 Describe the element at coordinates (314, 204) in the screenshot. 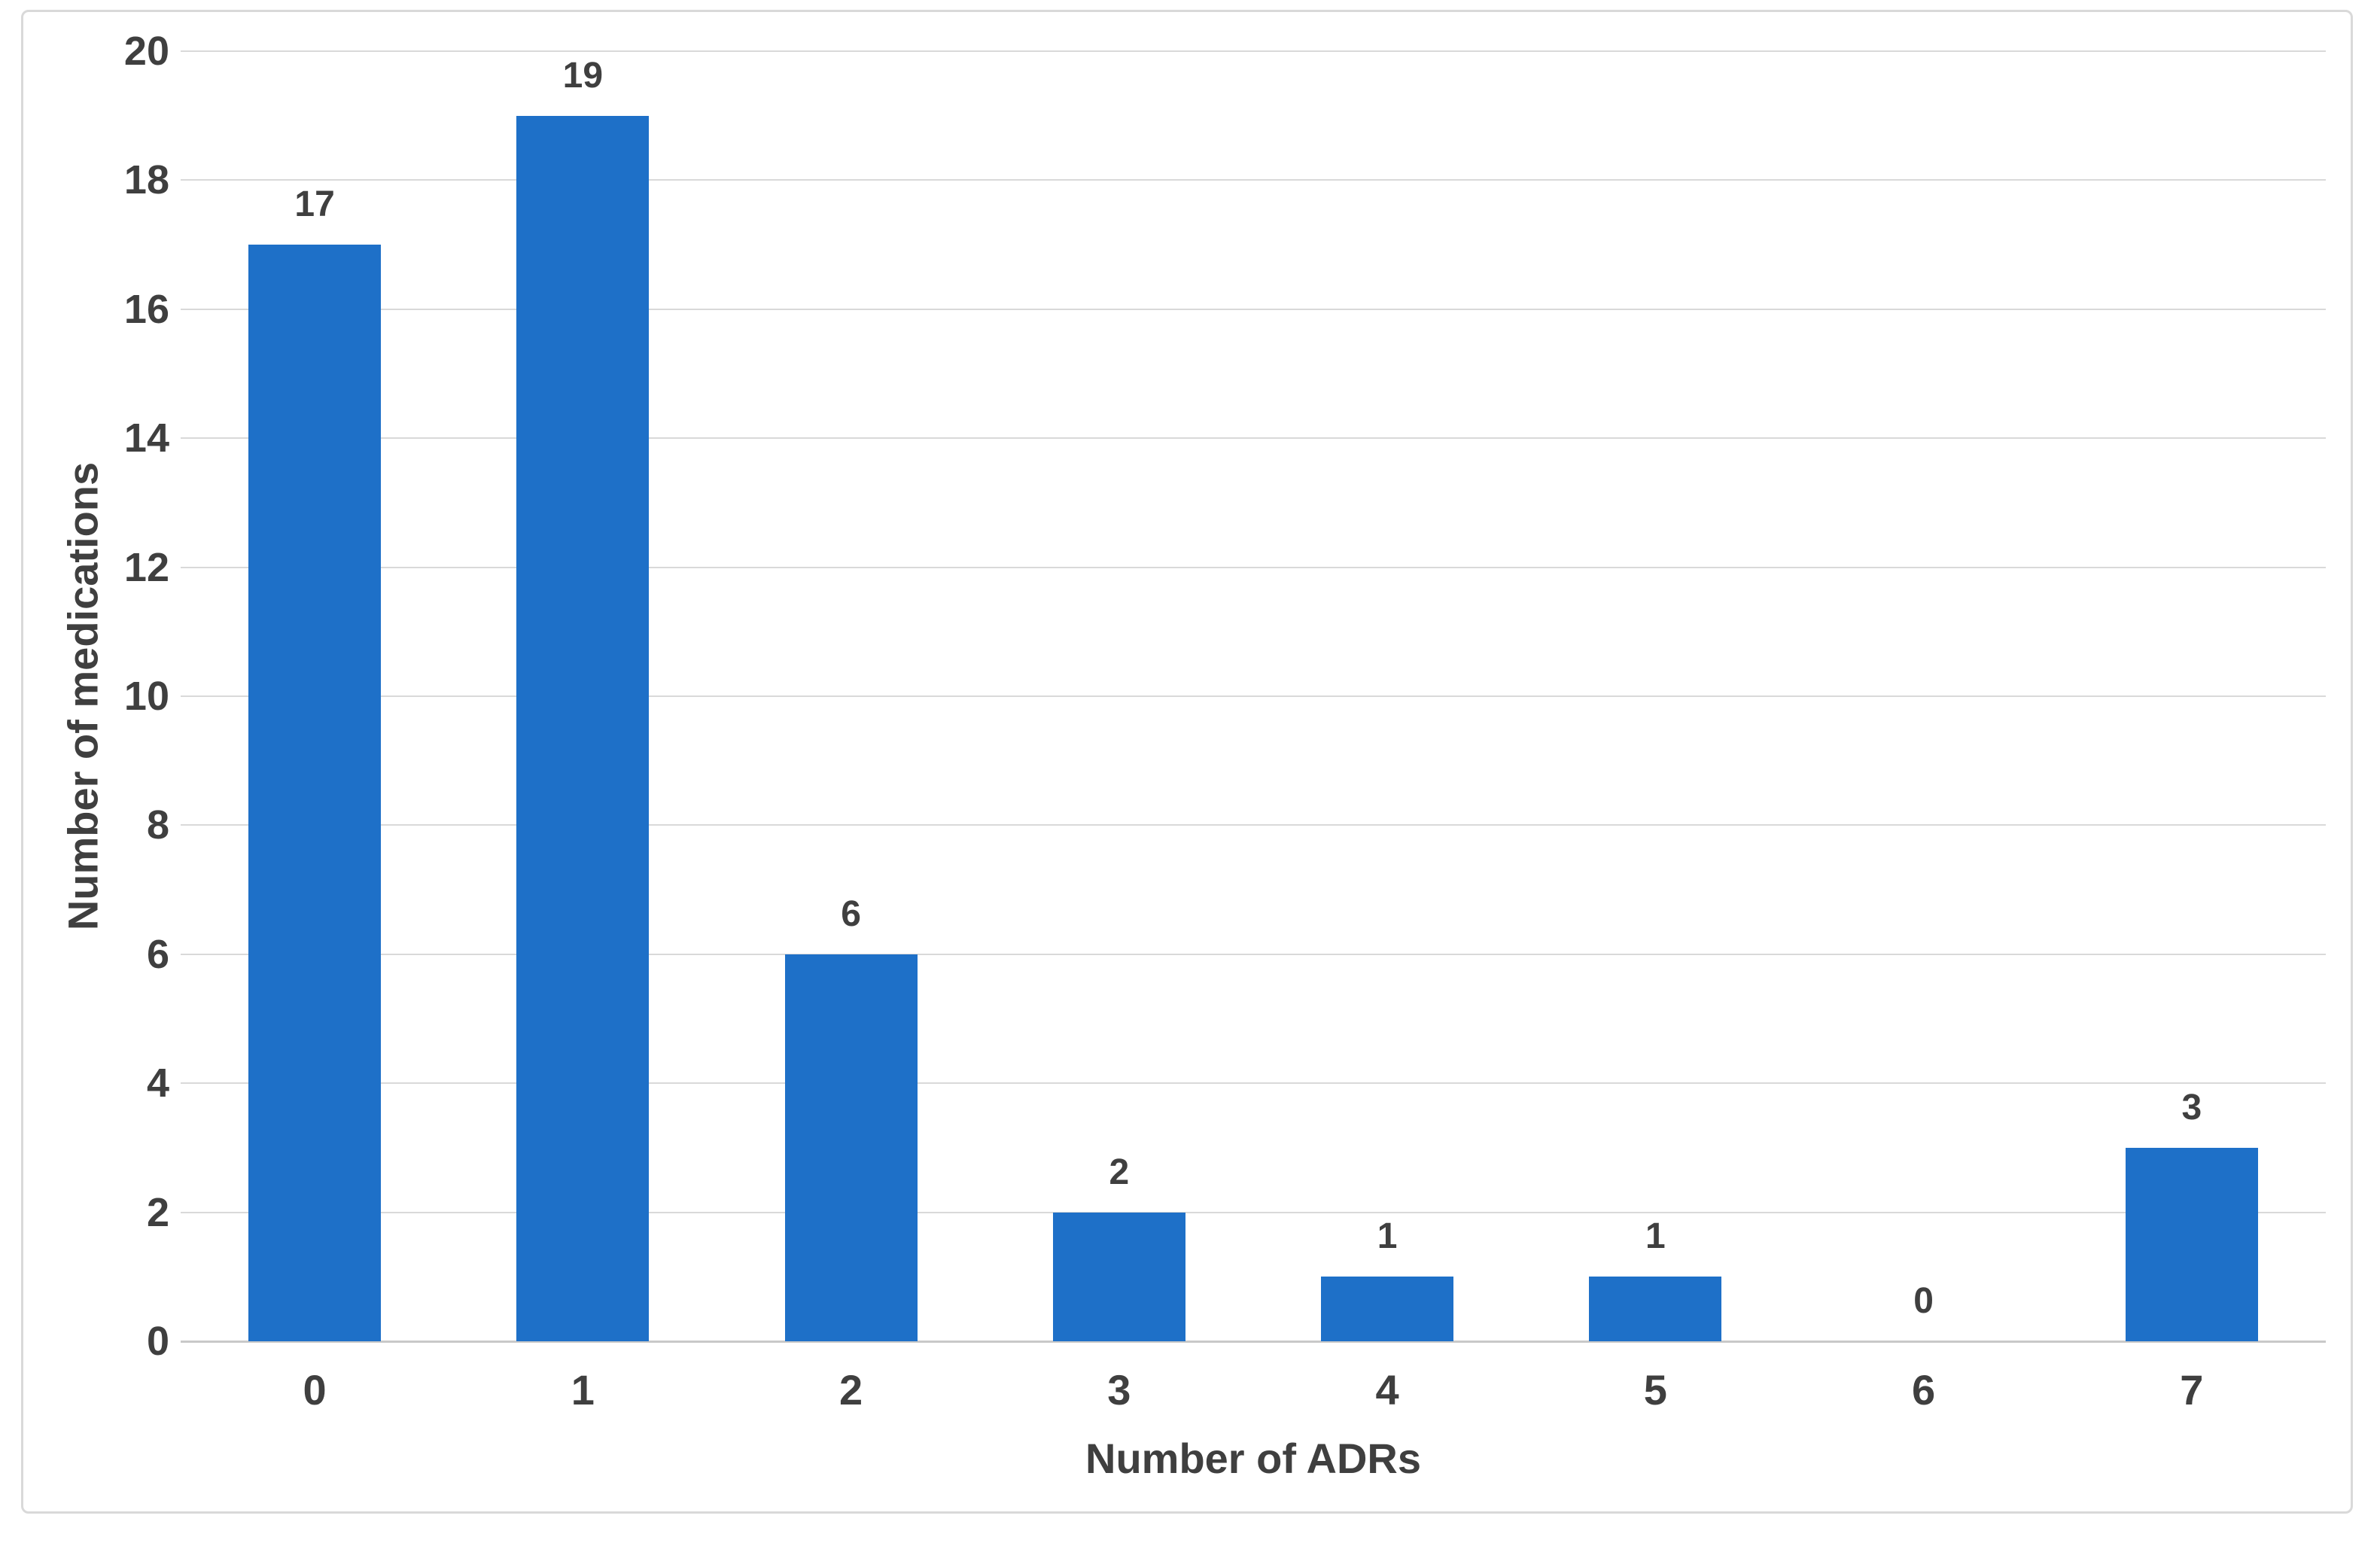

I see `bar-value-label: 17` at that location.